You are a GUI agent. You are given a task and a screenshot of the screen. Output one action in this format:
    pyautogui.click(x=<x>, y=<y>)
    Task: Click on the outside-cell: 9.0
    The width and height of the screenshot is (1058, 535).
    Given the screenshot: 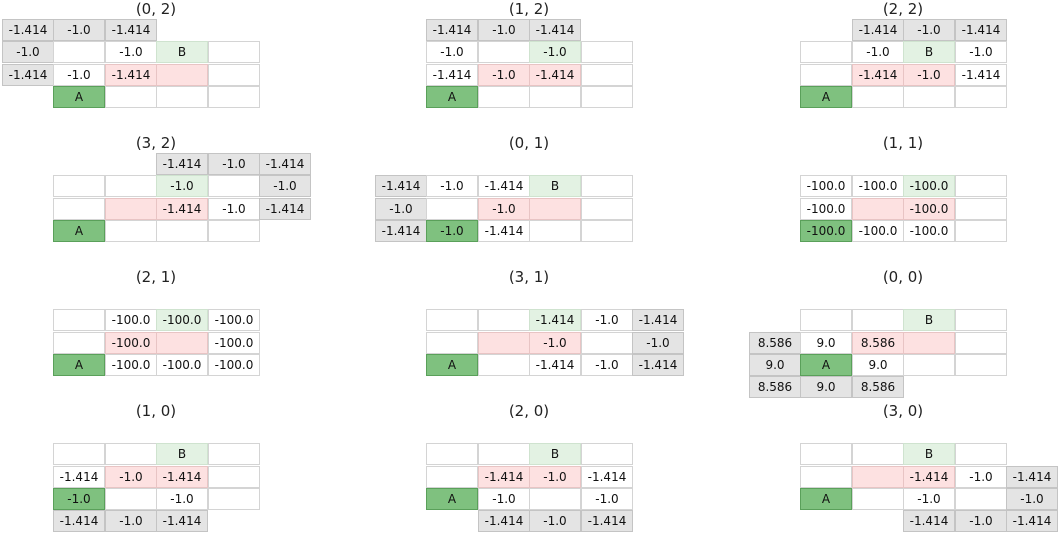 What is the action you would take?
    pyautogui.click(x=826, y=387)
    